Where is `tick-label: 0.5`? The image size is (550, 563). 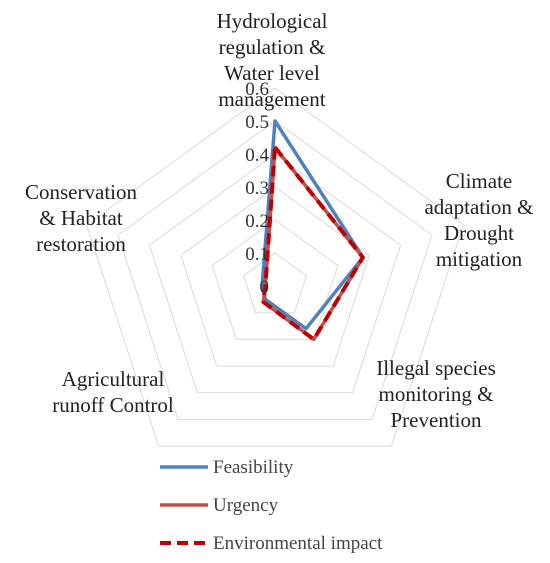
tick-label: 0.5 is located at coordinates (257, 122).